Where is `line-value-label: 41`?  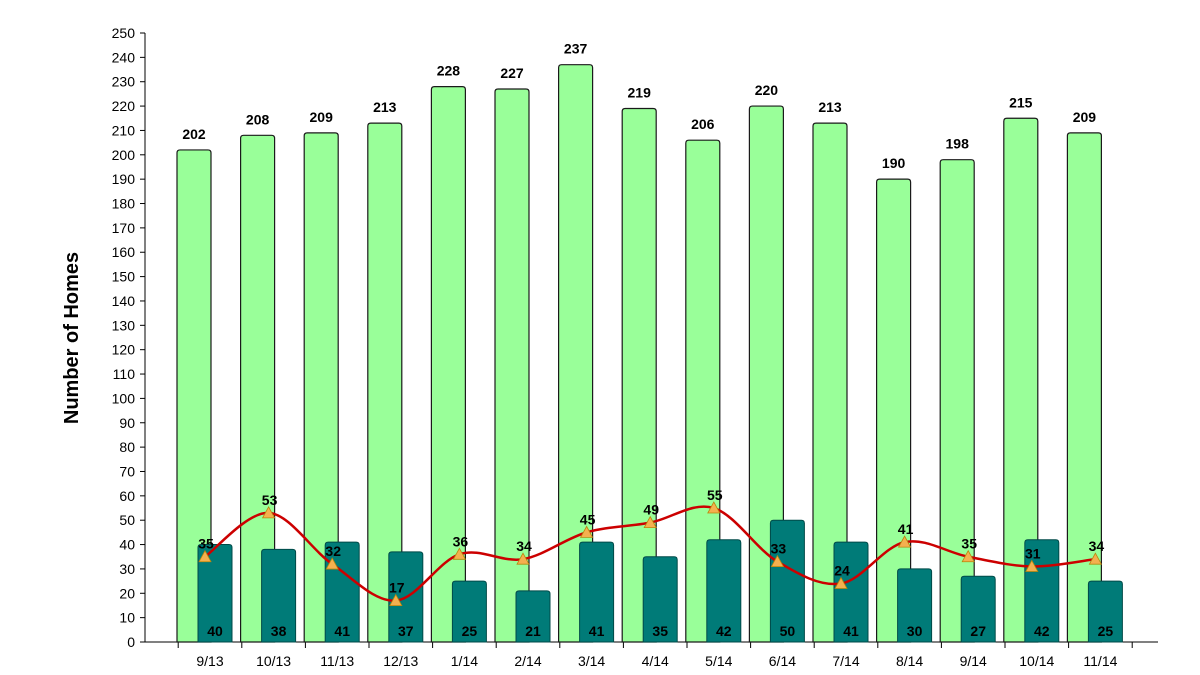 line-value-label: 41 is located at coordinates (906, 529).